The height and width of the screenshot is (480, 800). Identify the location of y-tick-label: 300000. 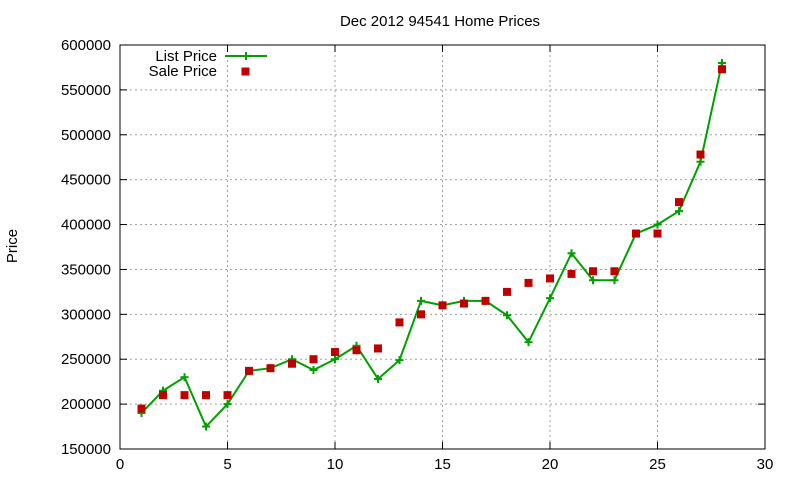
(86, 314).